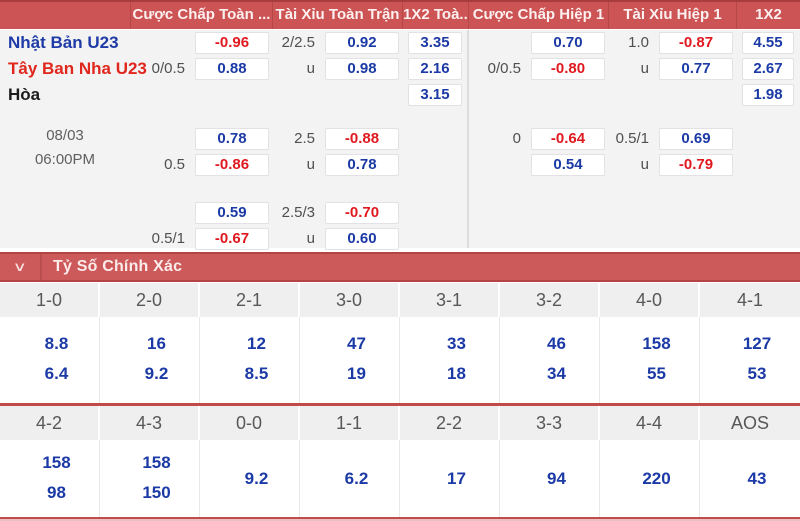  I want to click on score-odds-cell: 158 150, so click(150, 478).